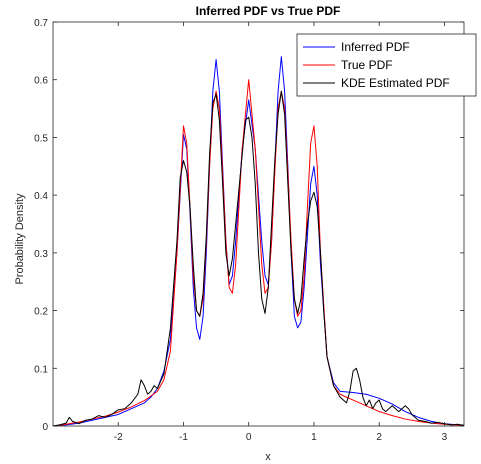 This screenshot has width=481, height=464. What do you see at coordinates (379, 437) in the screenshot?
I see `x-tick-label: 2` at bounding box center [379, 437].